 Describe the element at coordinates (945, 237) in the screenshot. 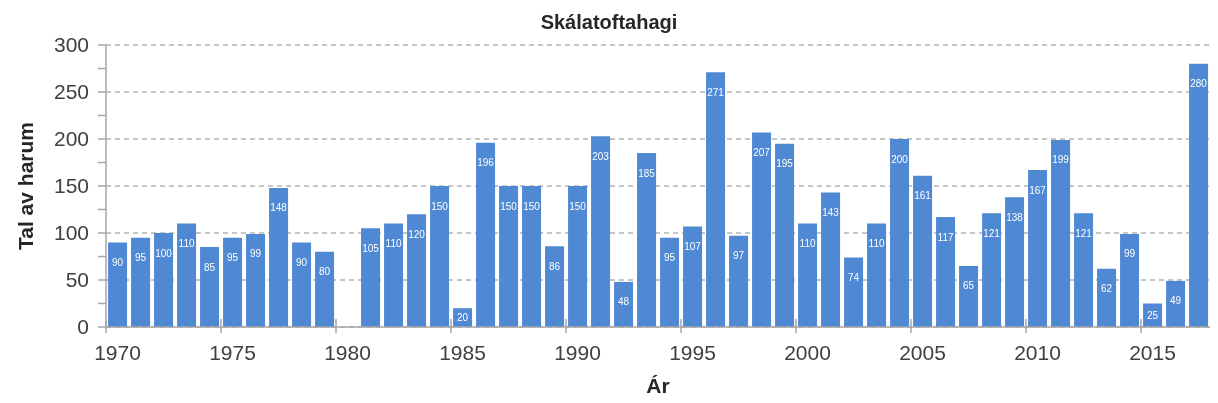

I see `data-label: 117` at that location.